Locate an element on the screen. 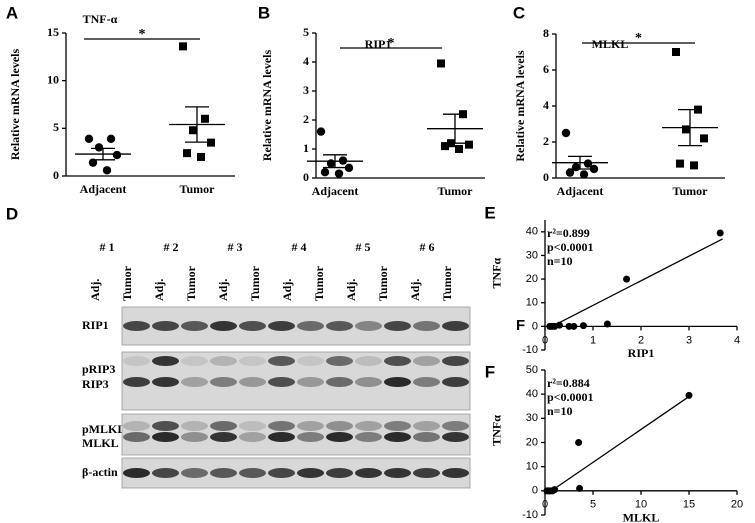  panel-label: B is located at coordinates (264, 12).